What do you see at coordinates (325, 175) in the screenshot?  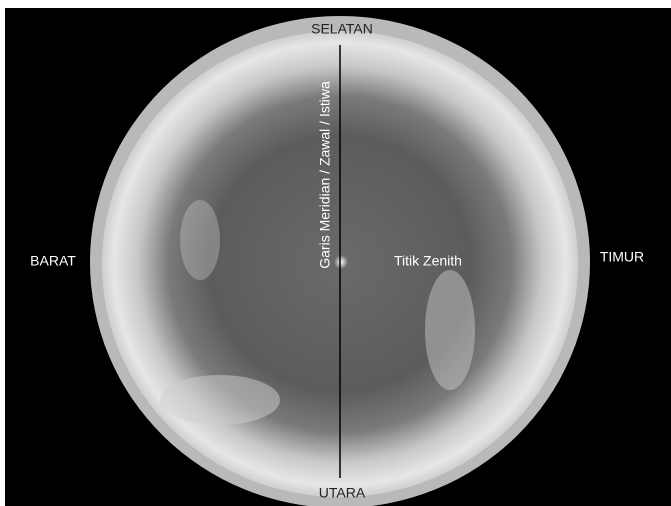 I see `label-meridian: Garis Meridian / Zawal / Istiwa` at bounding box center [325, 175].